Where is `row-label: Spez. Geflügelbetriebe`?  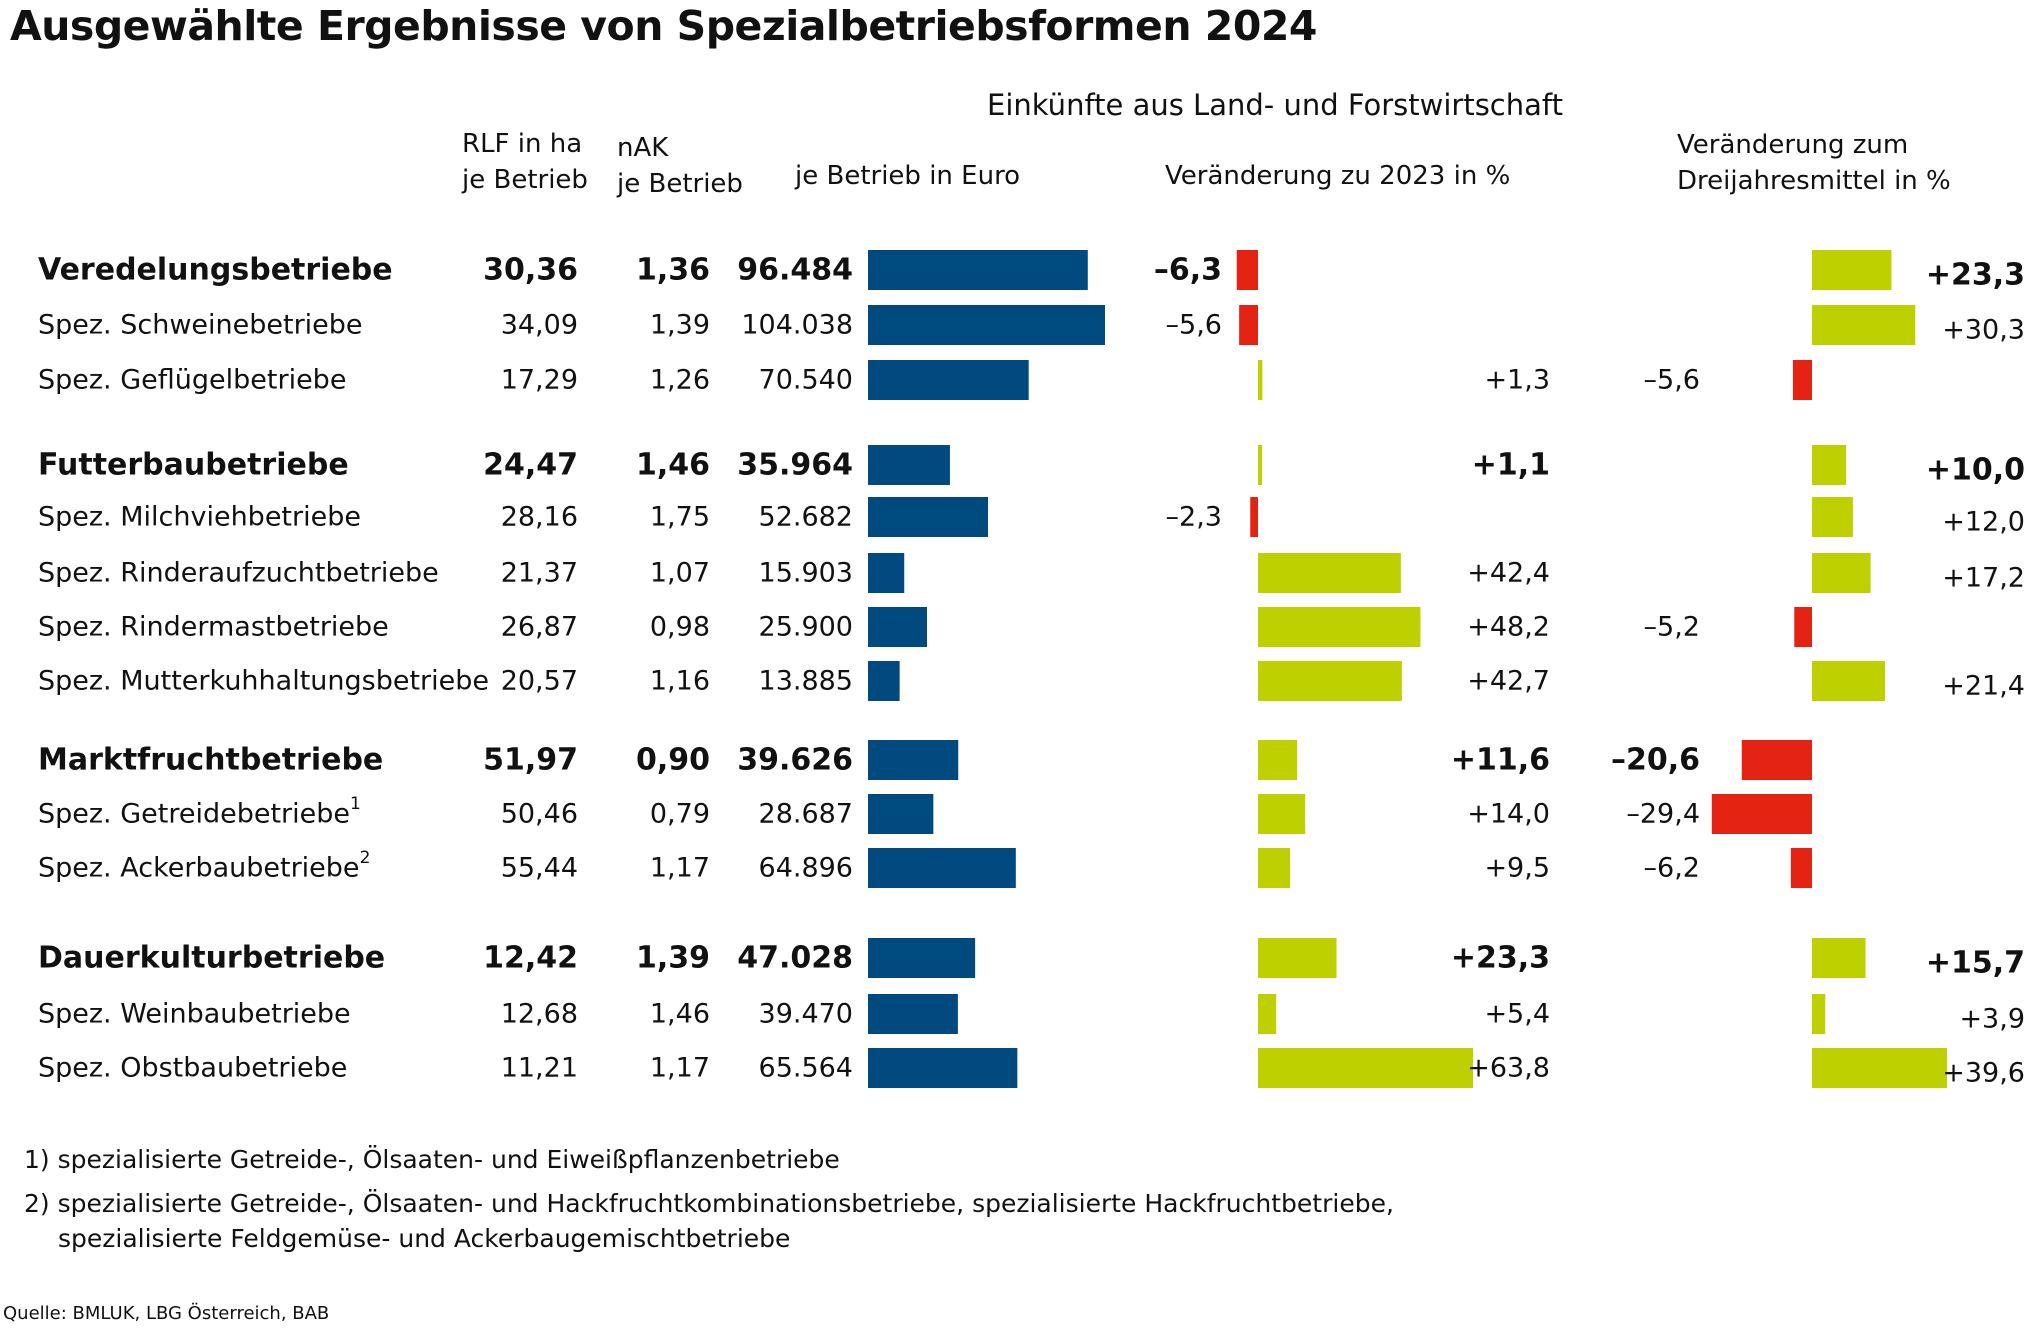 row-label: Spez. Geflügelbetriebe is located at coordinates (192, 380).